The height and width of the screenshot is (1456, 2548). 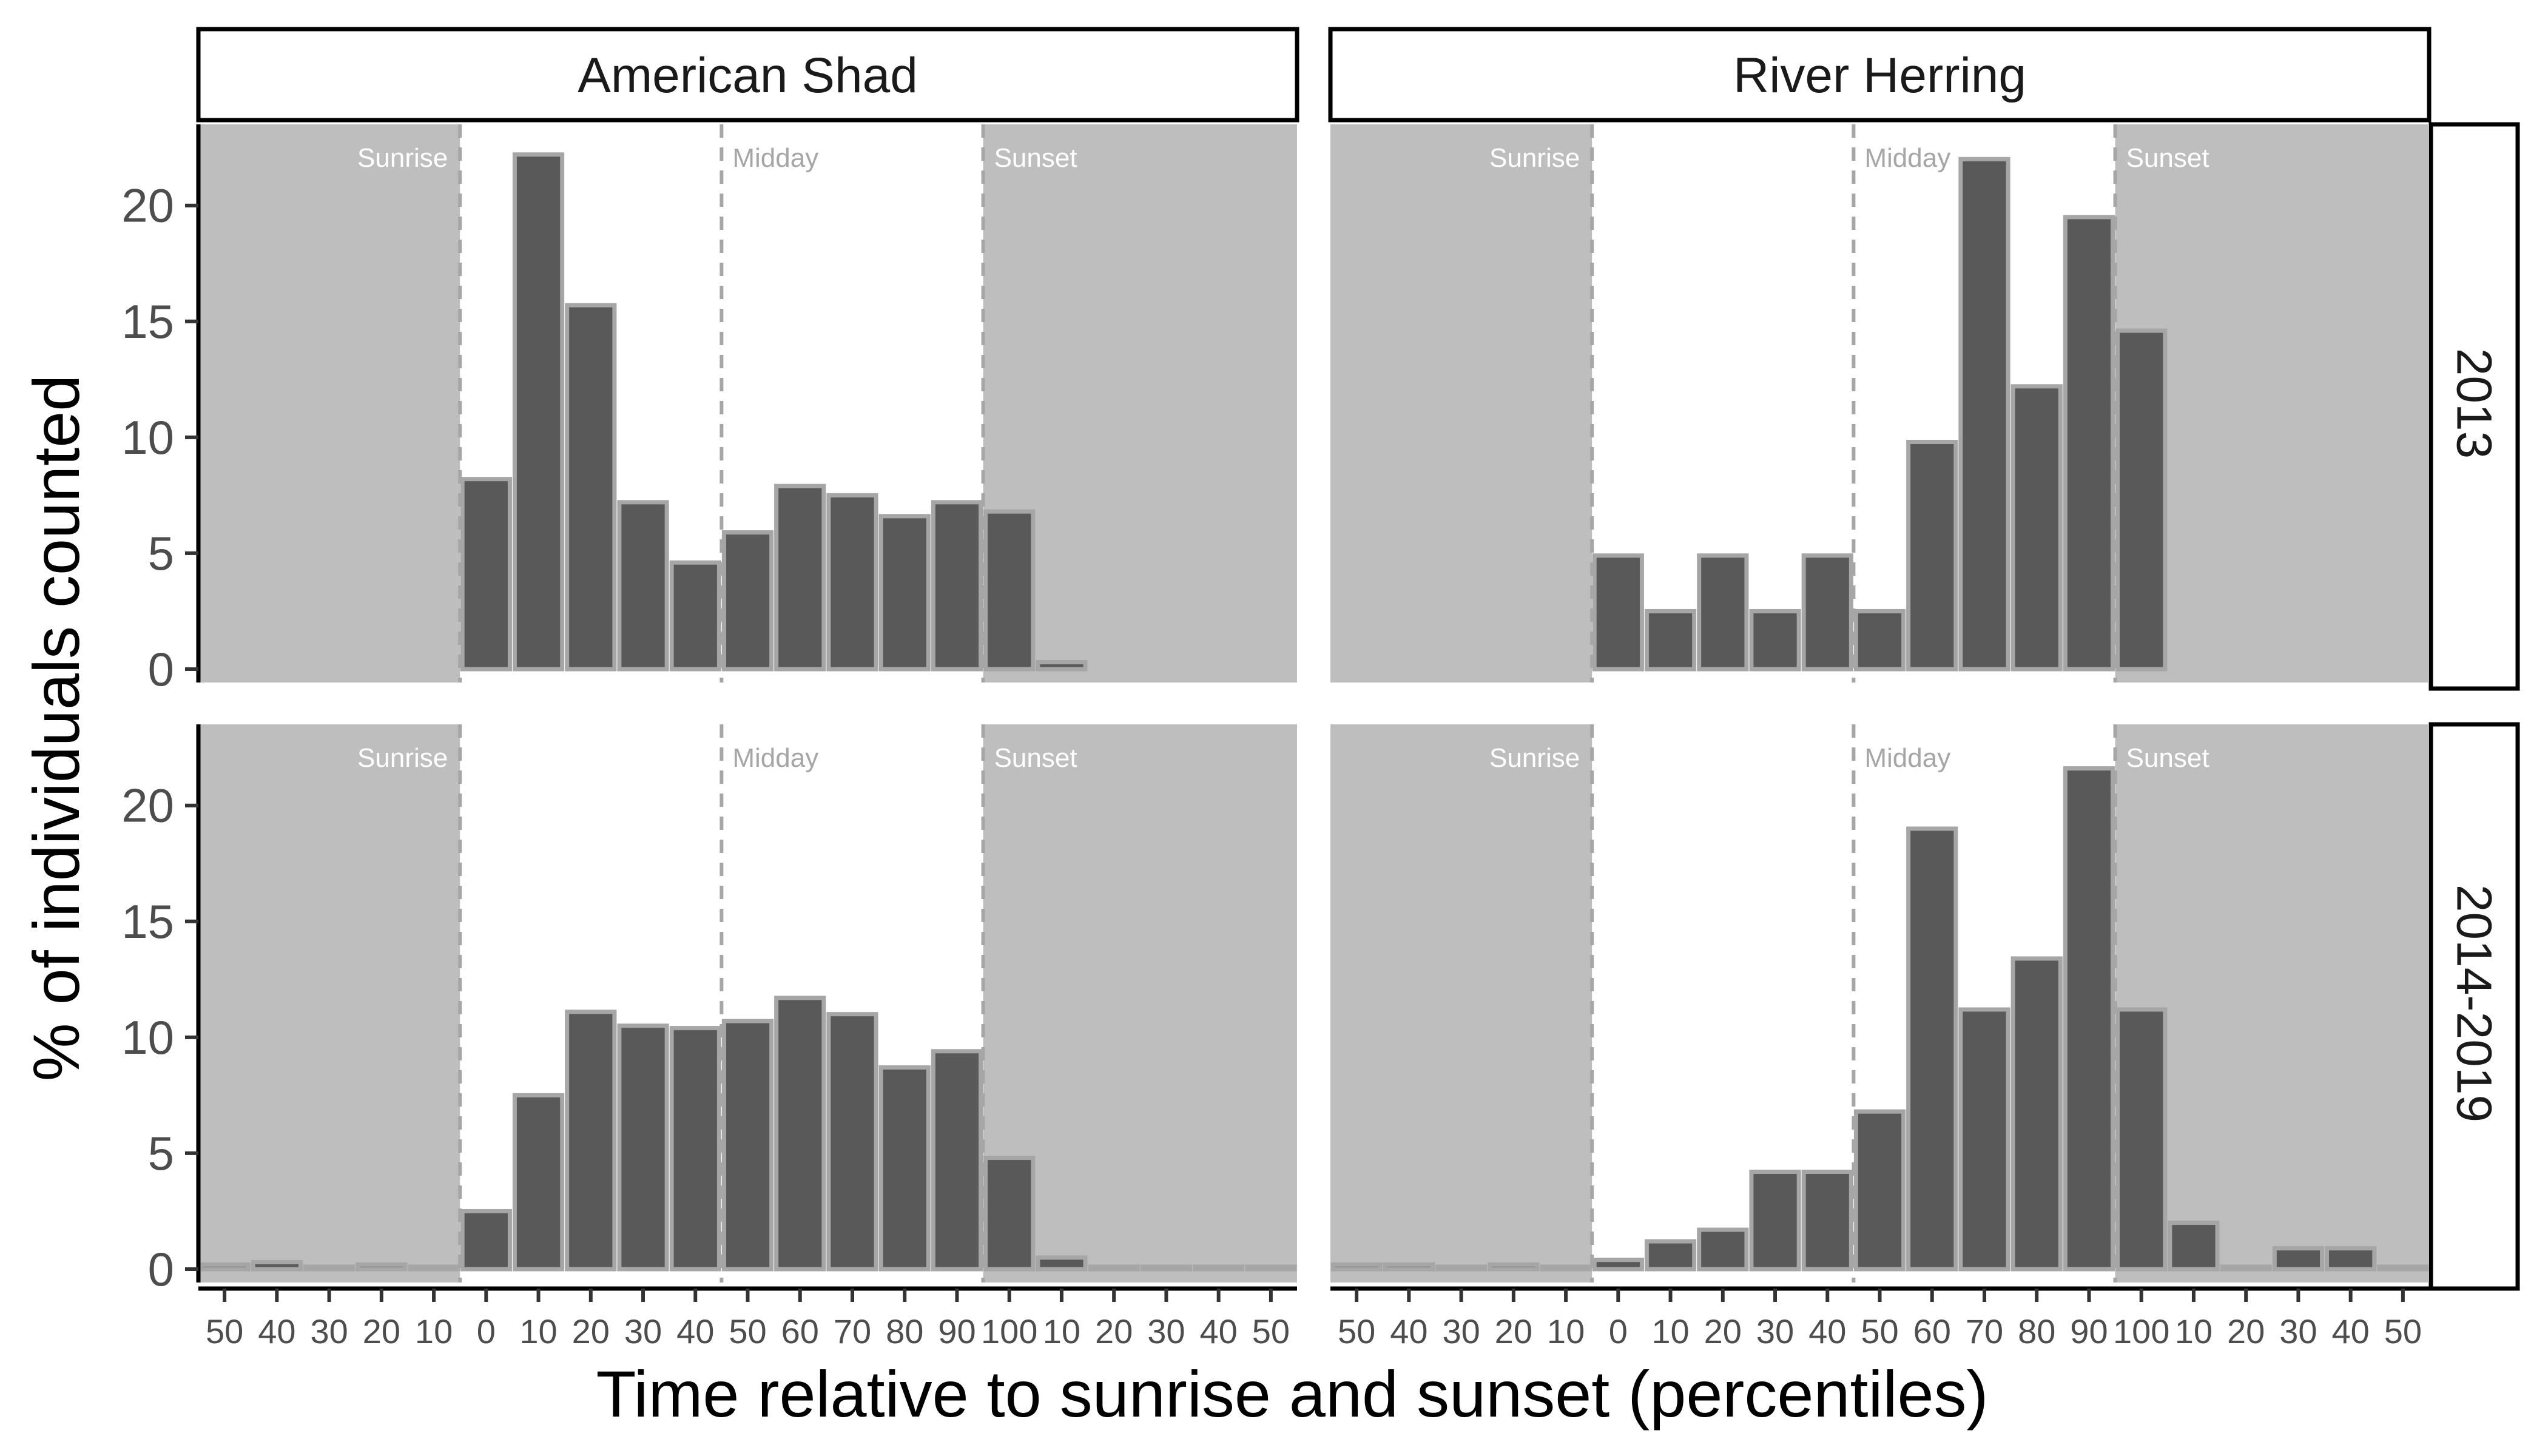 I want to click on facet-strip-label: American Shad, so click(x=748, y=75).